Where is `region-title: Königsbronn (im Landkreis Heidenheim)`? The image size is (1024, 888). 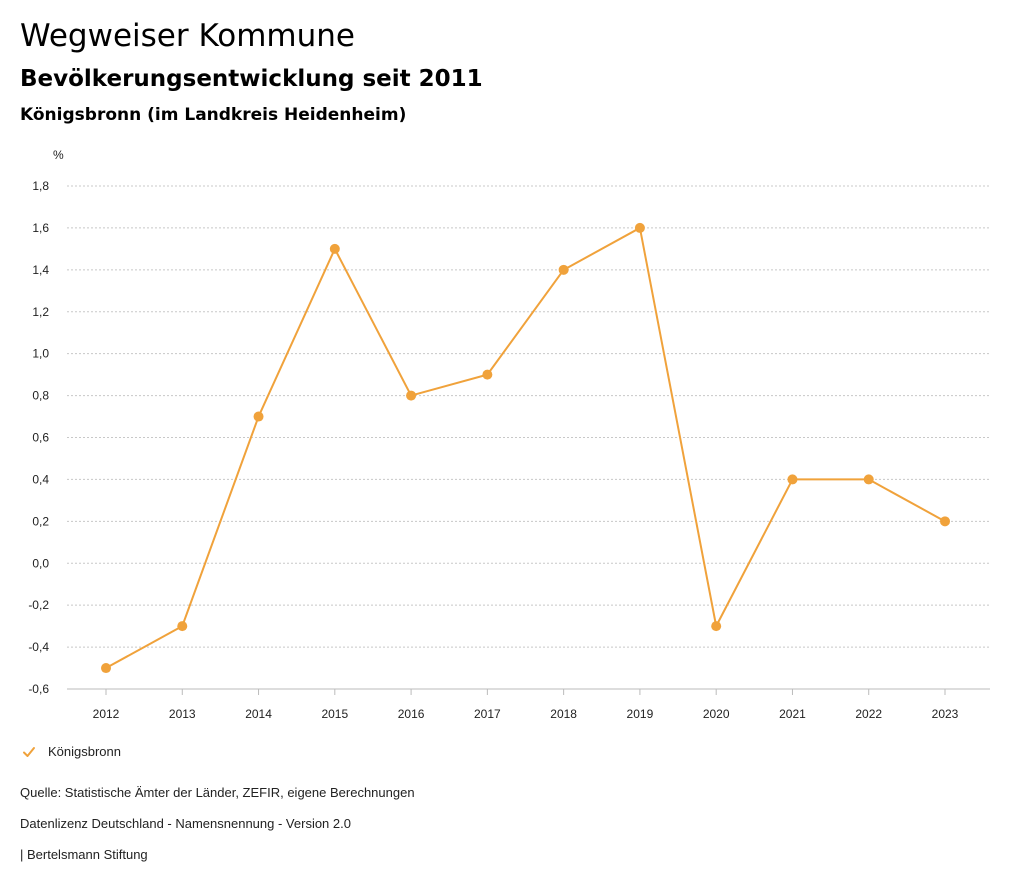
region-title: Königsbronn (im Landkreis Heidenheim) is located at coordinates (213, 115).